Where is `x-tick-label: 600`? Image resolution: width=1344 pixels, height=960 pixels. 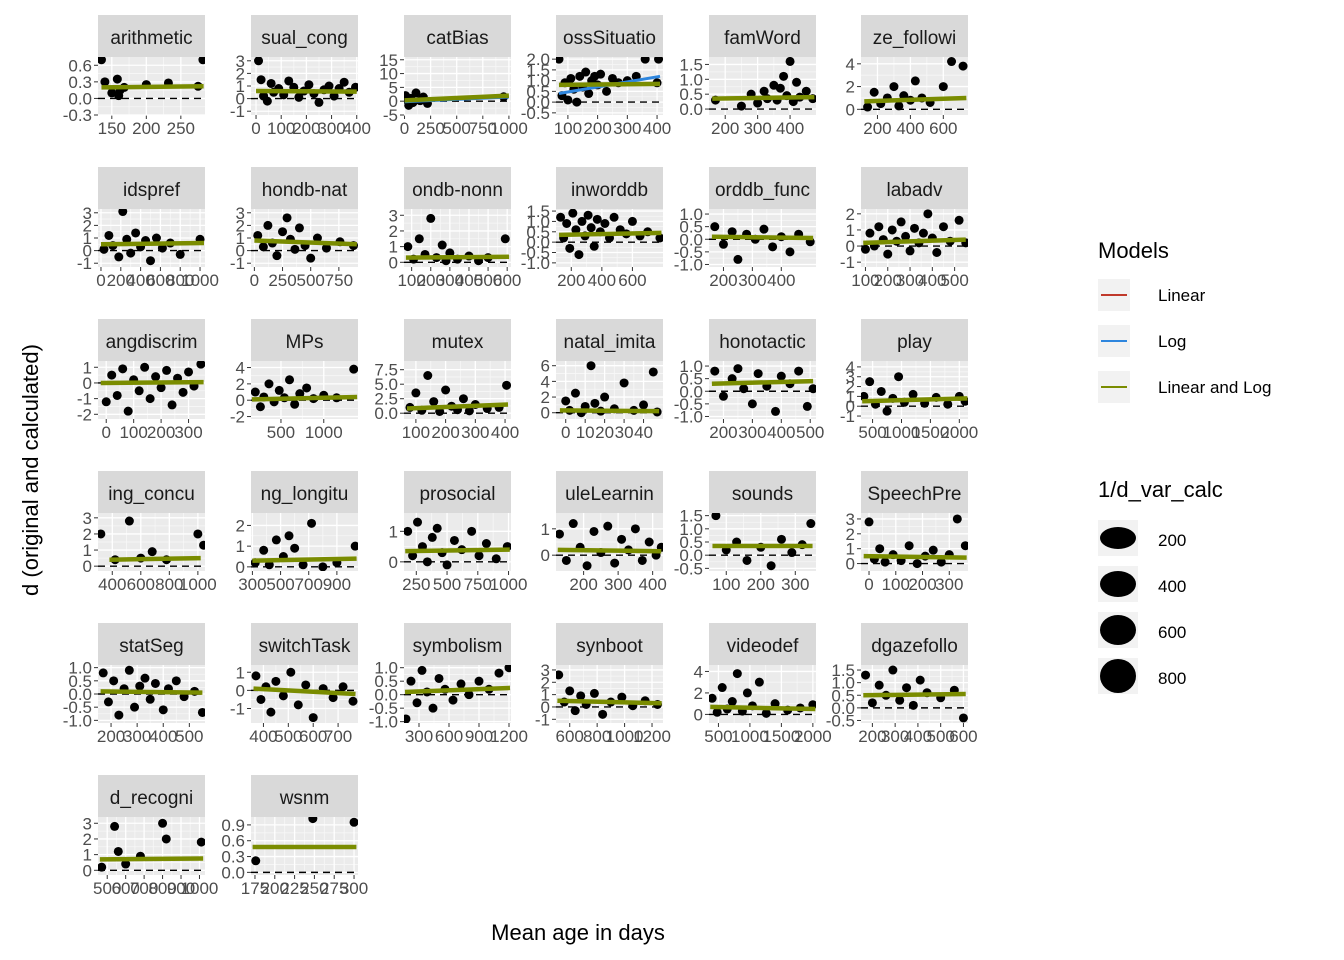 x-tick-label: 600 is located at coordinates (570, 736).